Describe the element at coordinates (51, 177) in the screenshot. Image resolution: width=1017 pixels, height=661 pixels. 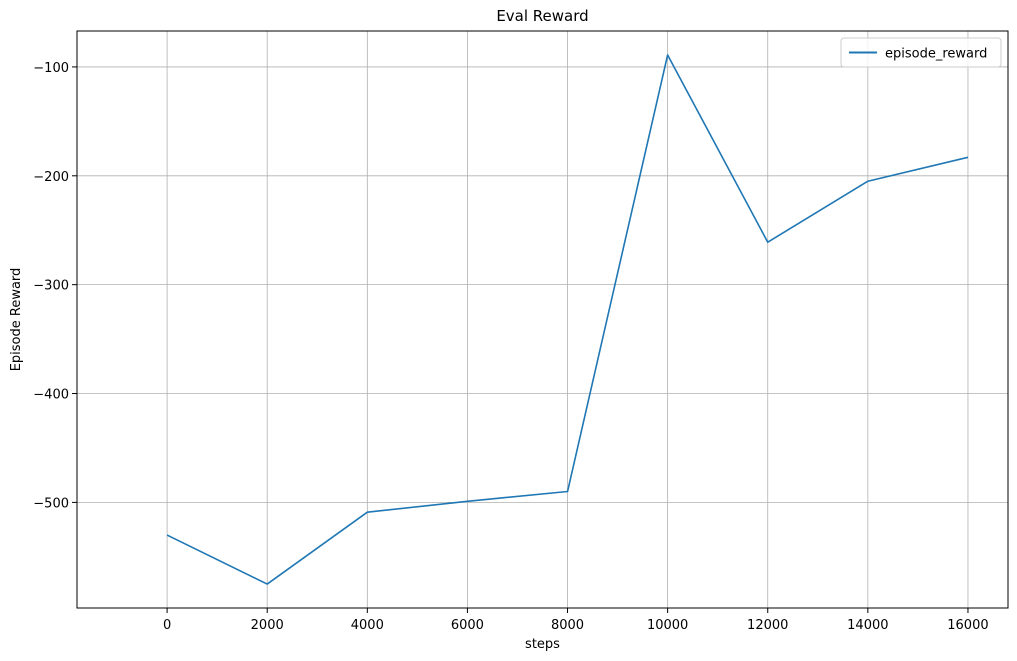
I see `y-tick-label: −200` at that location.